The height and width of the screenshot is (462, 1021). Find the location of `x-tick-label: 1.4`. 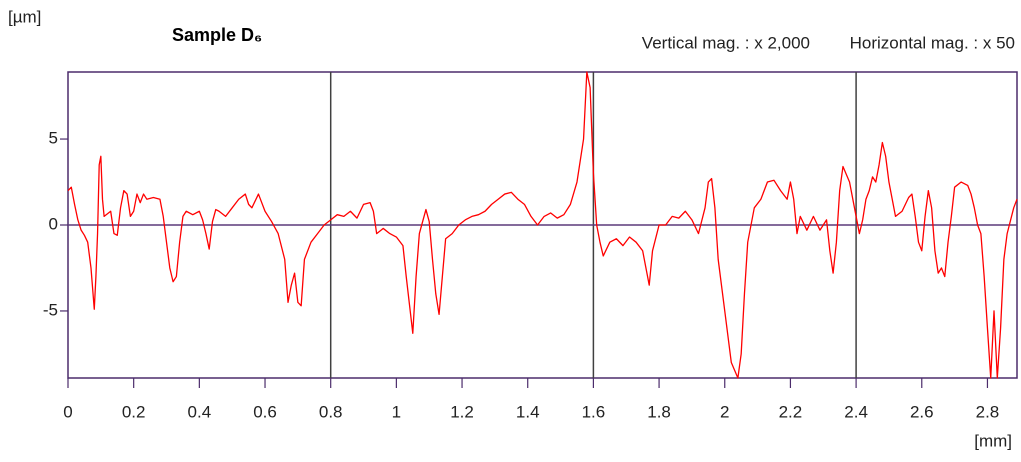

x-tick-label: 1.4 is located at coordinates (528, 411).